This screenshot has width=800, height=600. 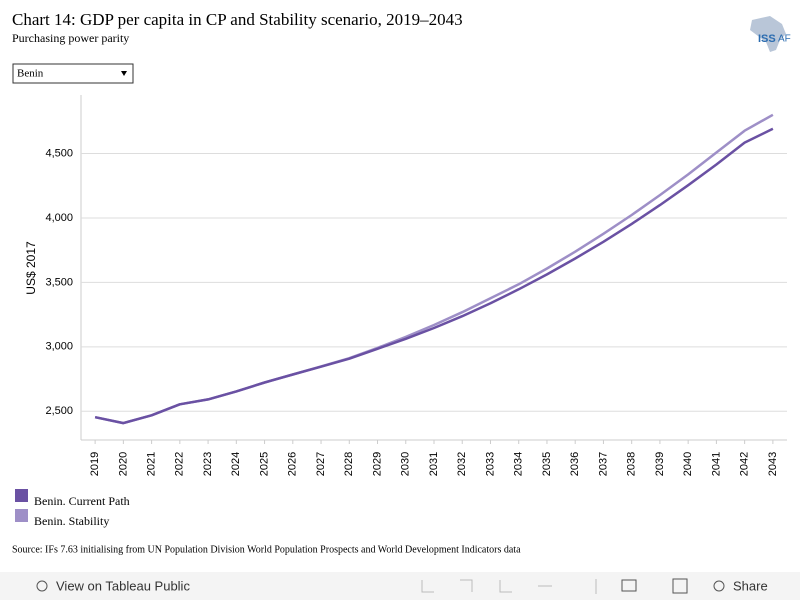 What do you see at coordinates (784, 39) in the screenshot?
I see `logo-text: AF` at bounding box center [784, 39].